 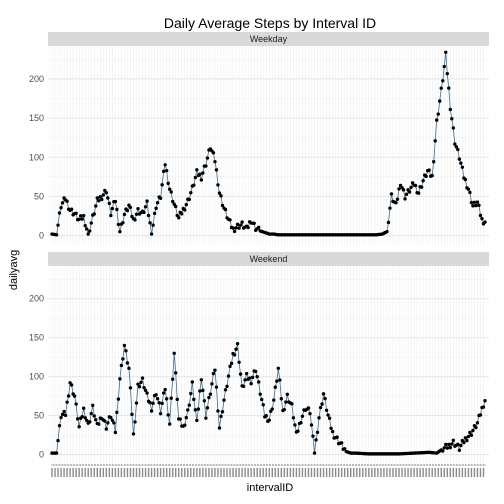 What do you see at coordinates (268, 39) in the screenshot?
I see `panel-strip` at bounding box center [268, 39].